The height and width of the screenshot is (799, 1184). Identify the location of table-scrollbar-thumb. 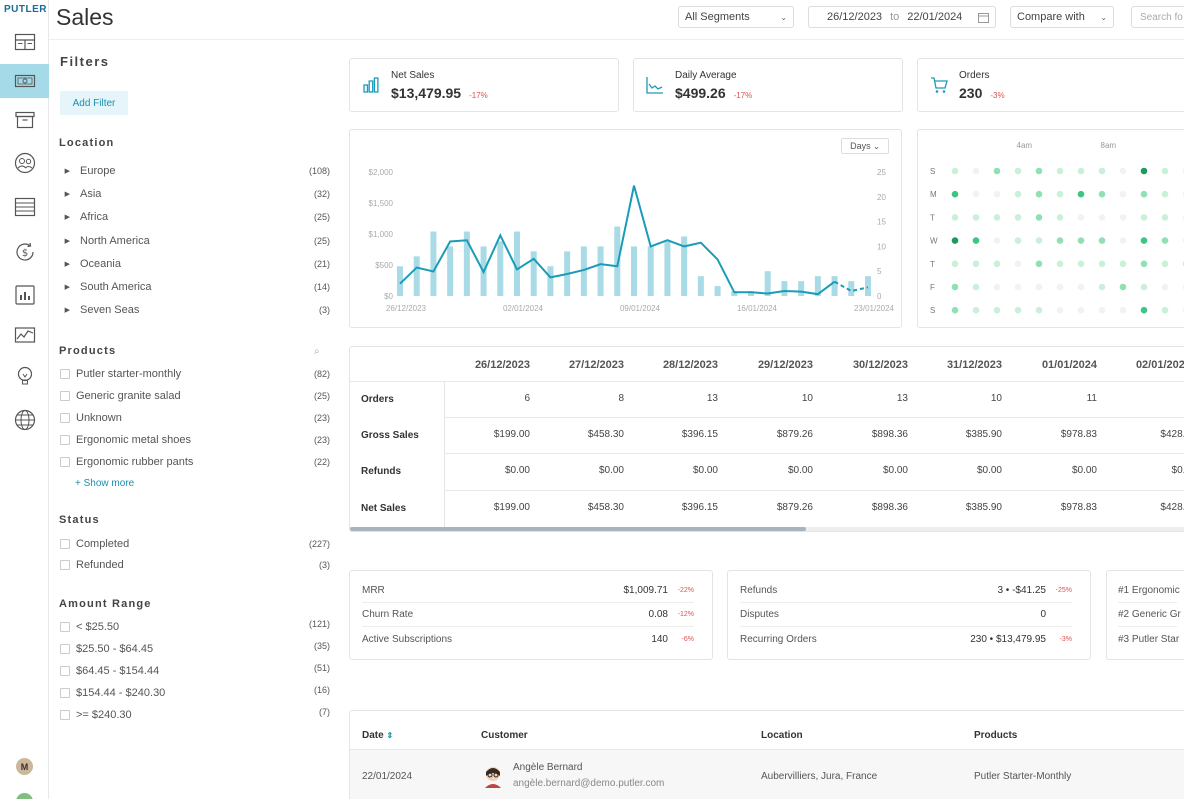
(578, 529).